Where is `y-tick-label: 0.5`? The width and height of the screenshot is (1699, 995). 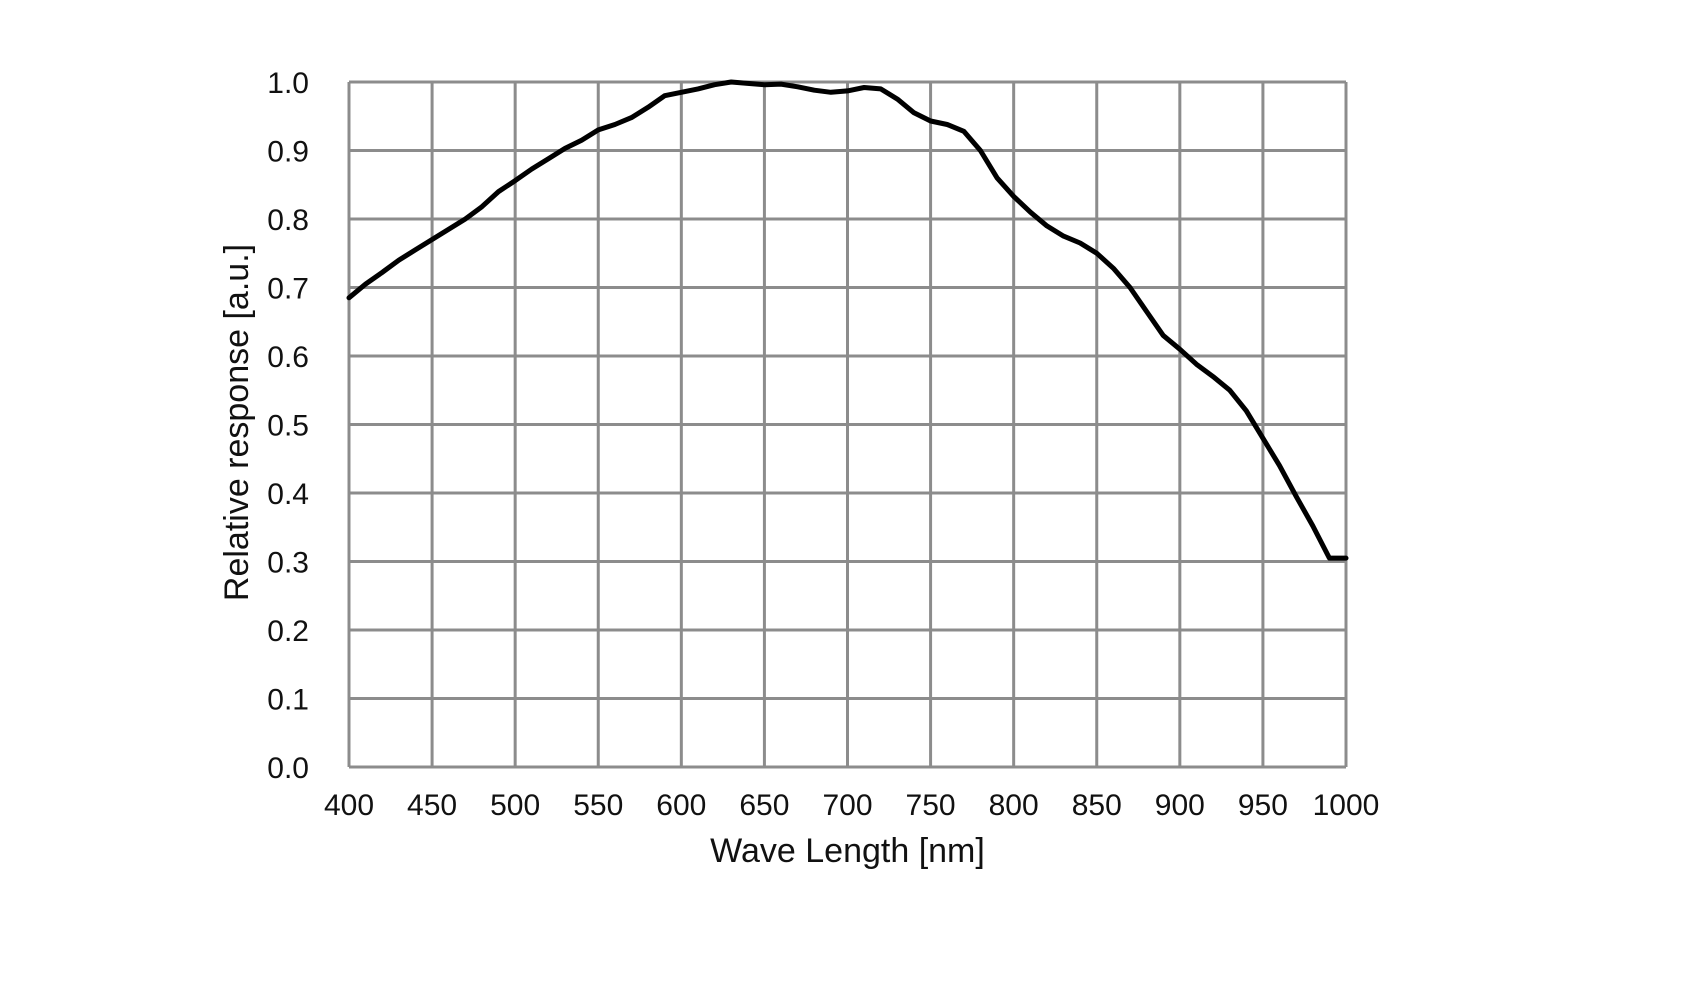 y-tick-label: 0.5 is located at coordinates (288, 426).